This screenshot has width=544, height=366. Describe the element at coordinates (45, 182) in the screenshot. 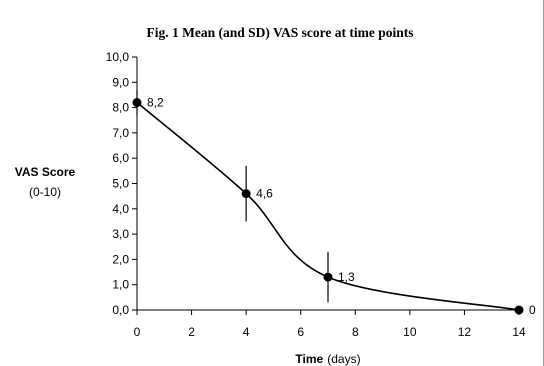

I see `y-axis-label: VAS Score (0-10)` at that location.